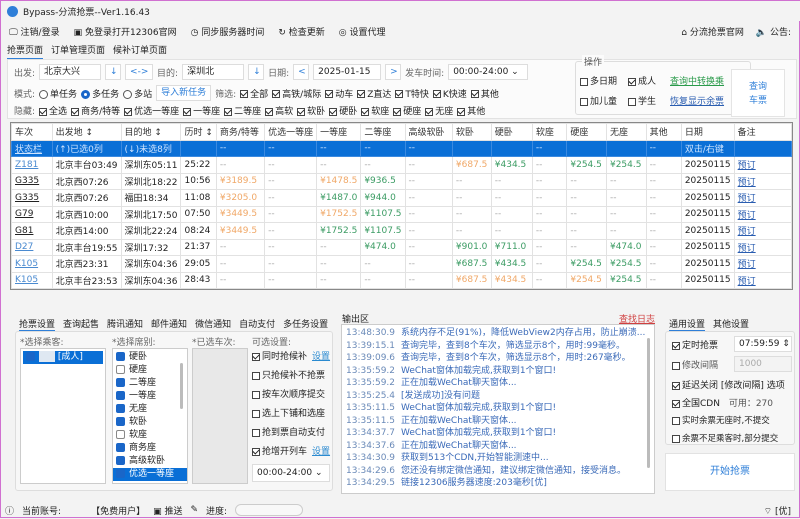 This screenshot has width=800, height=519. I want to click on settings-tab: 邮件通知, so click(169, 325).